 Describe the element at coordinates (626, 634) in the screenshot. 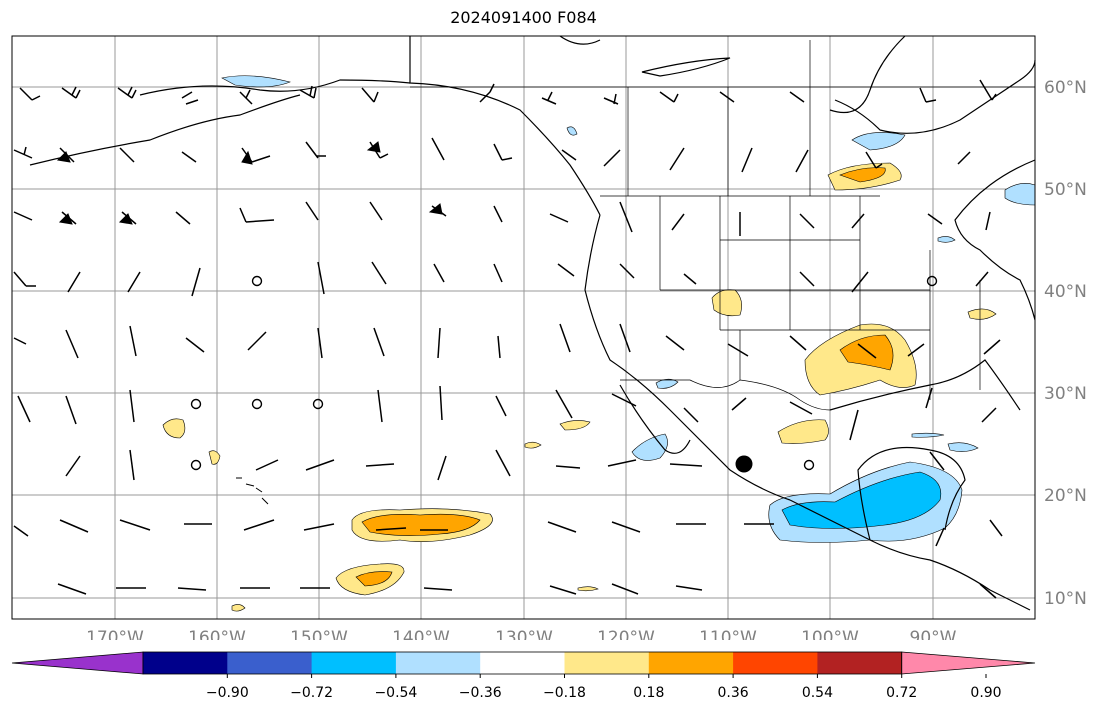

I see `lon-tick-label: 120°W` at that location.